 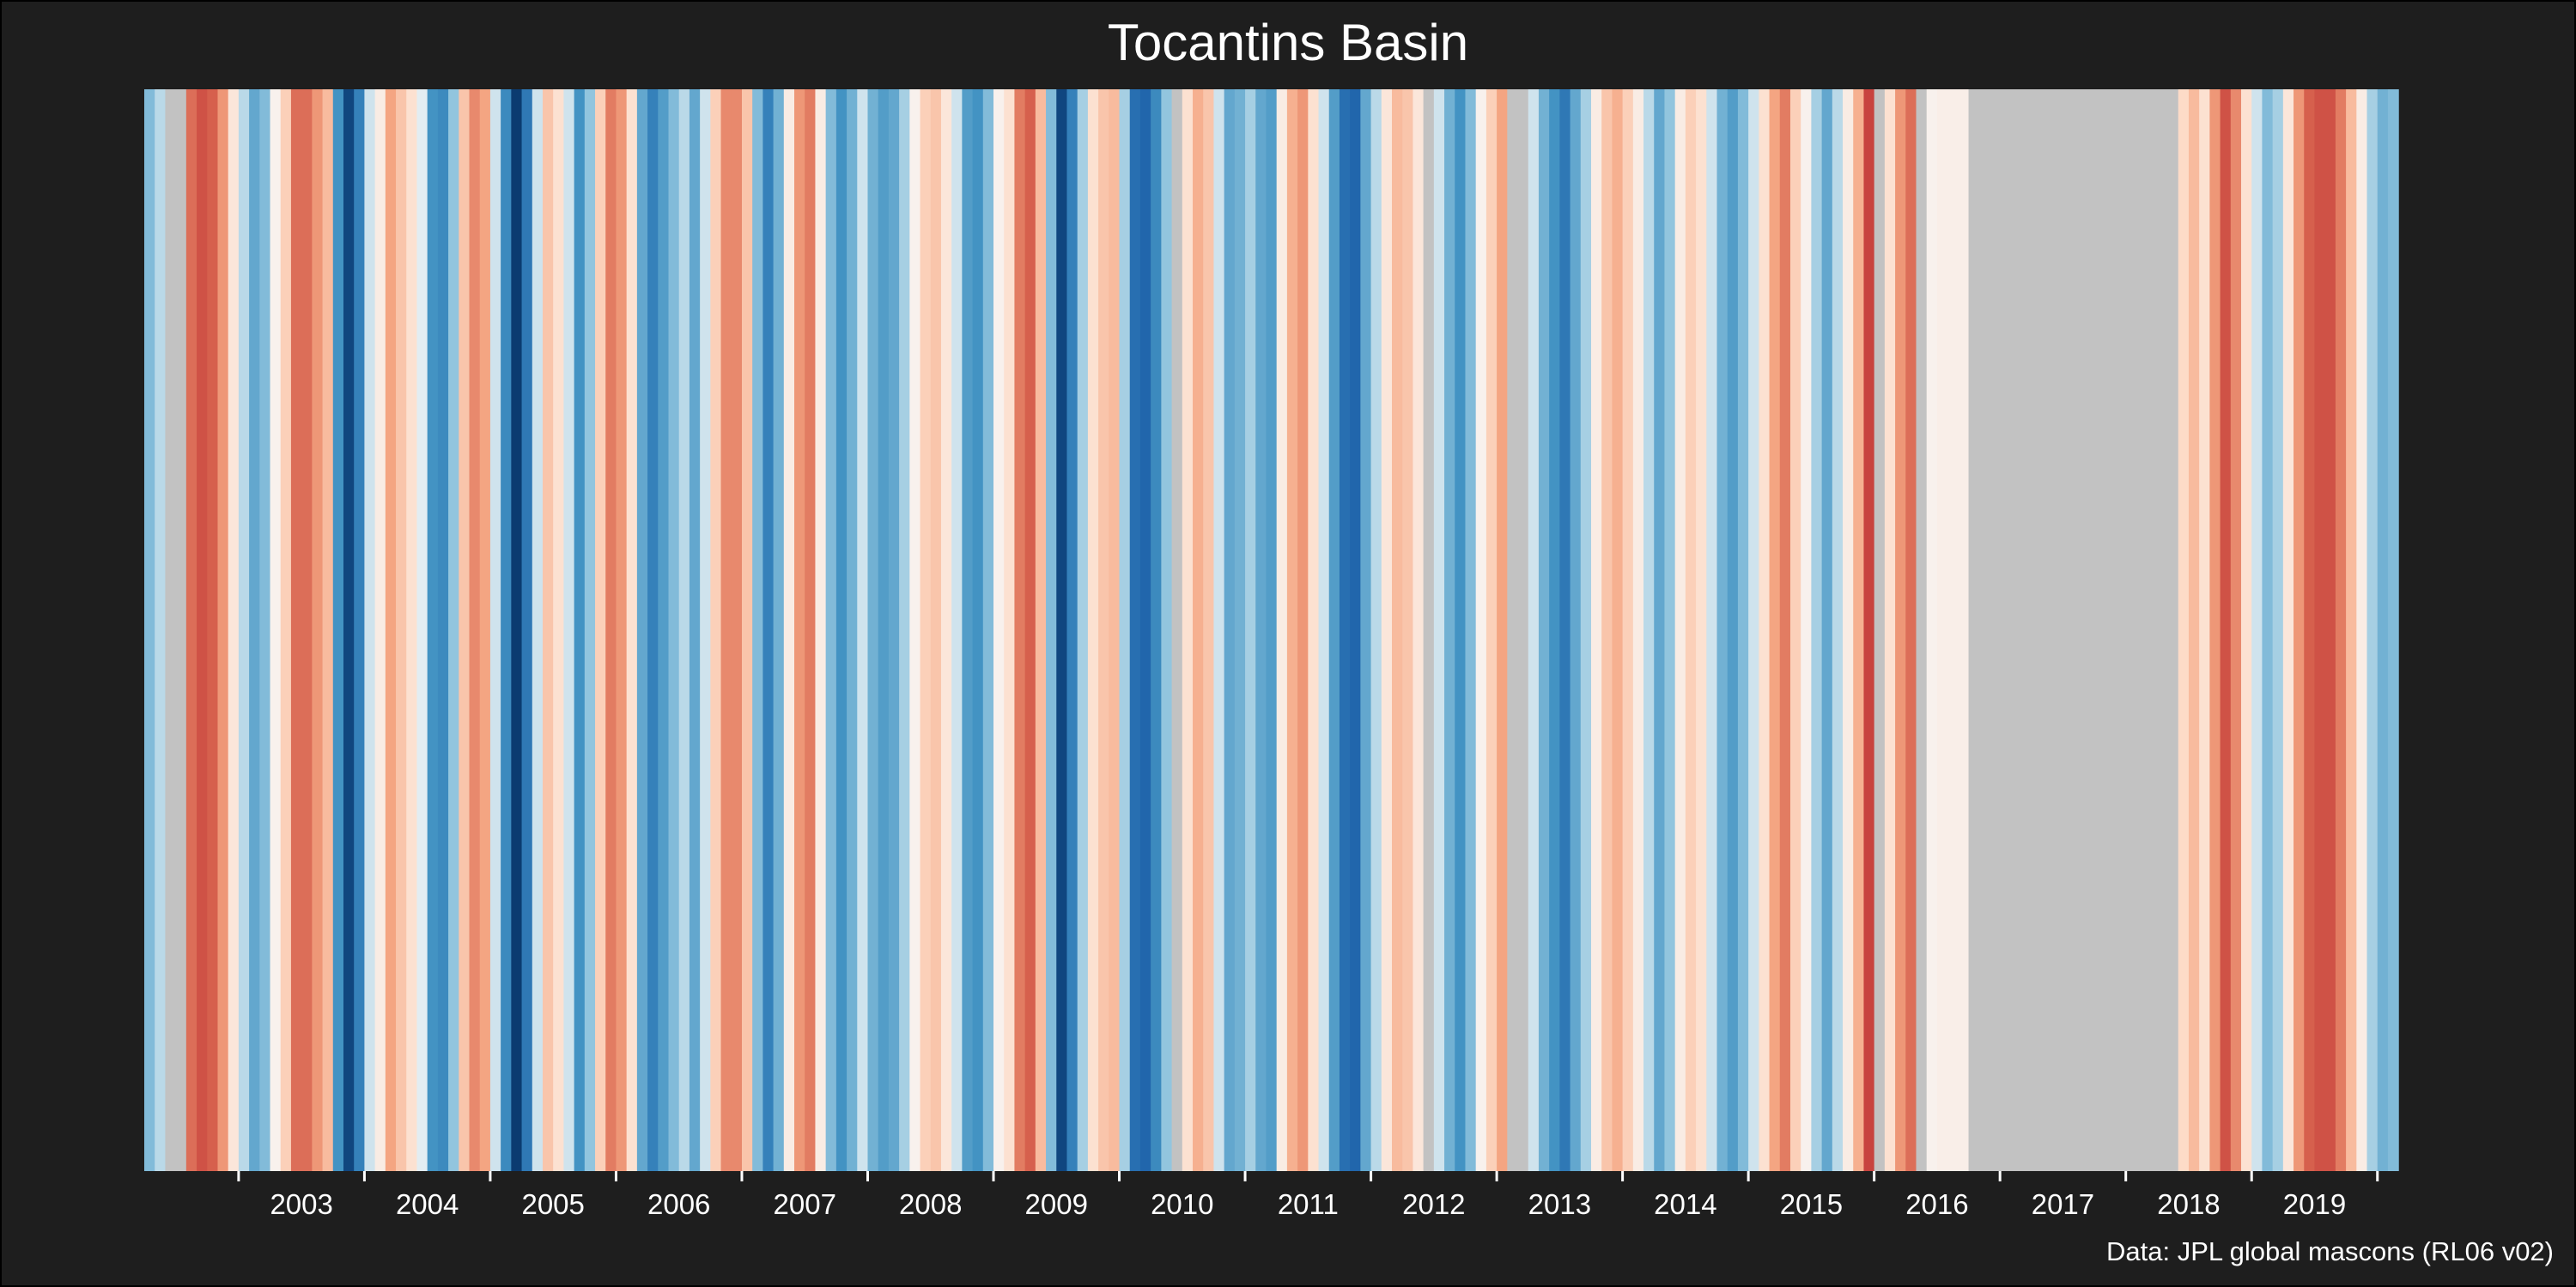 I want to click on x-tick-label-2010: 2010, so click(x=1182, y=1204).